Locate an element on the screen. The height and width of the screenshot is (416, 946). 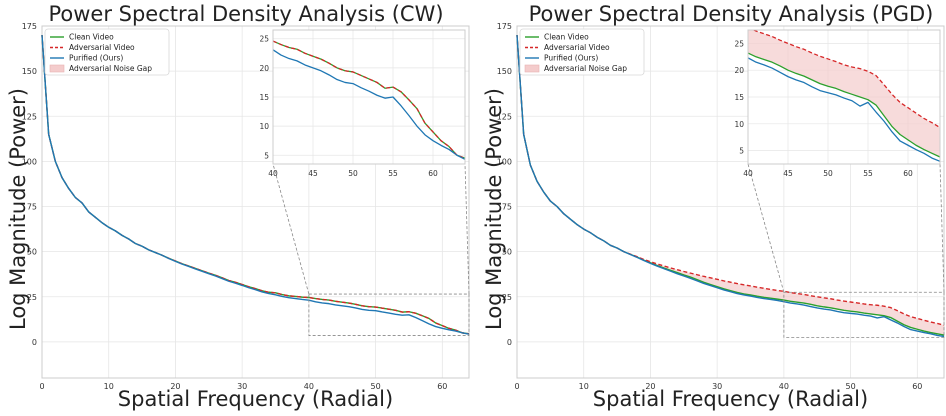
chart-title: Power Spectral Density Analysis (CW) is located at coordinates (245, 14).